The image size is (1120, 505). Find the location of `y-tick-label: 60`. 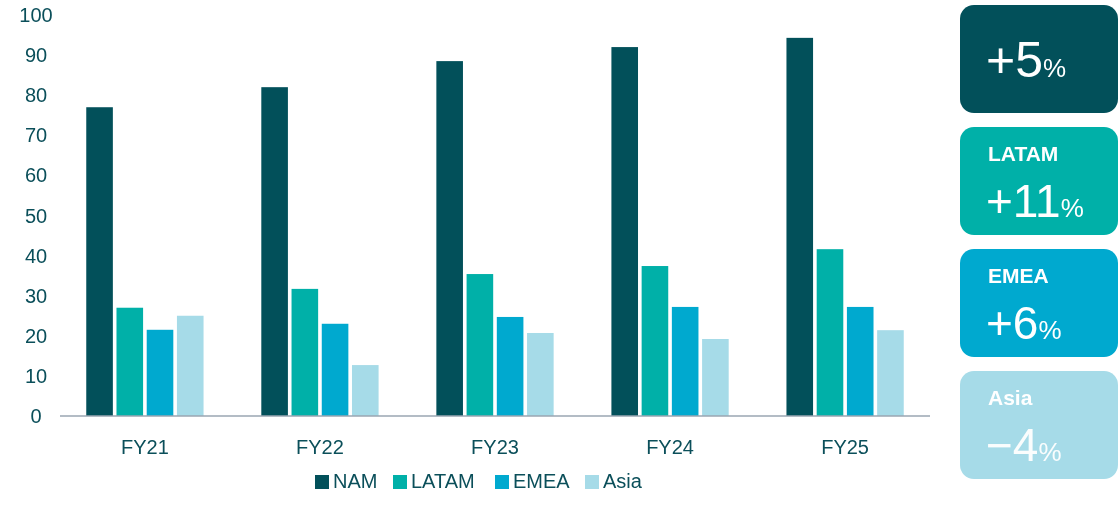

y-tick-label: 60 is located at coordinates (36, 175).